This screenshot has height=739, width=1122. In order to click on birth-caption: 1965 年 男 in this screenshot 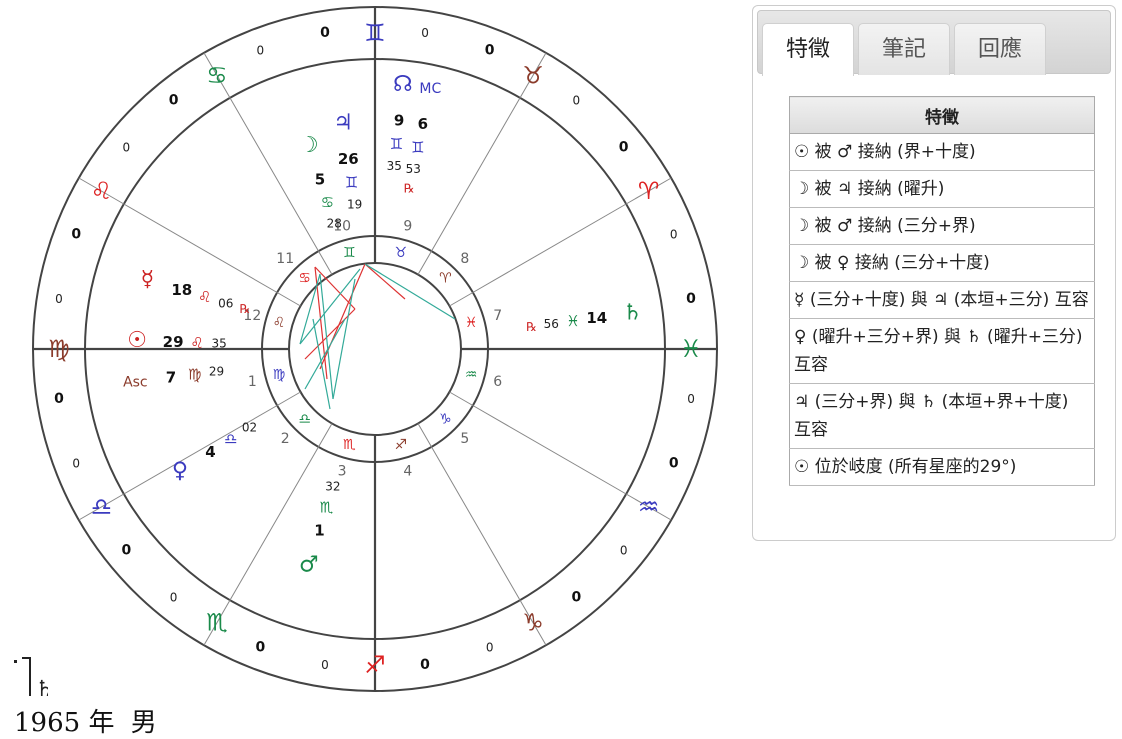, I will do `click(85, 720)`.